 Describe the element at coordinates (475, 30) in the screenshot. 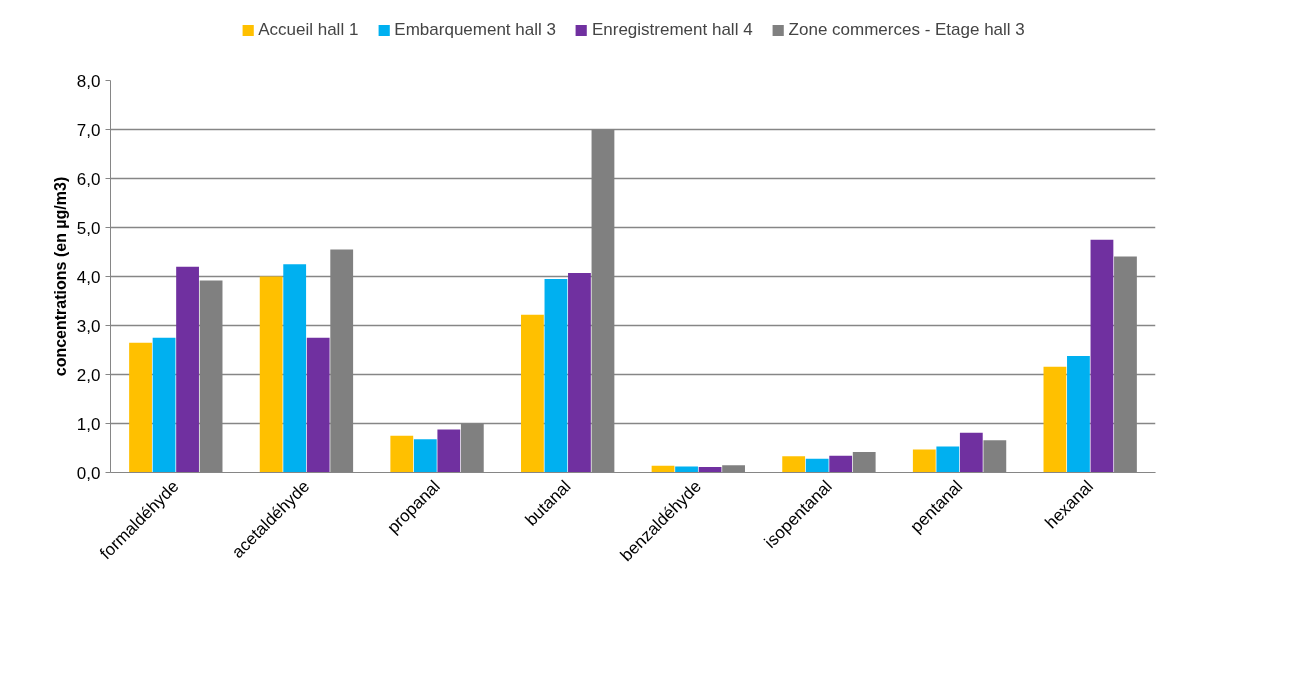

I see `legend-label: Embarquement hall 3` at that location.